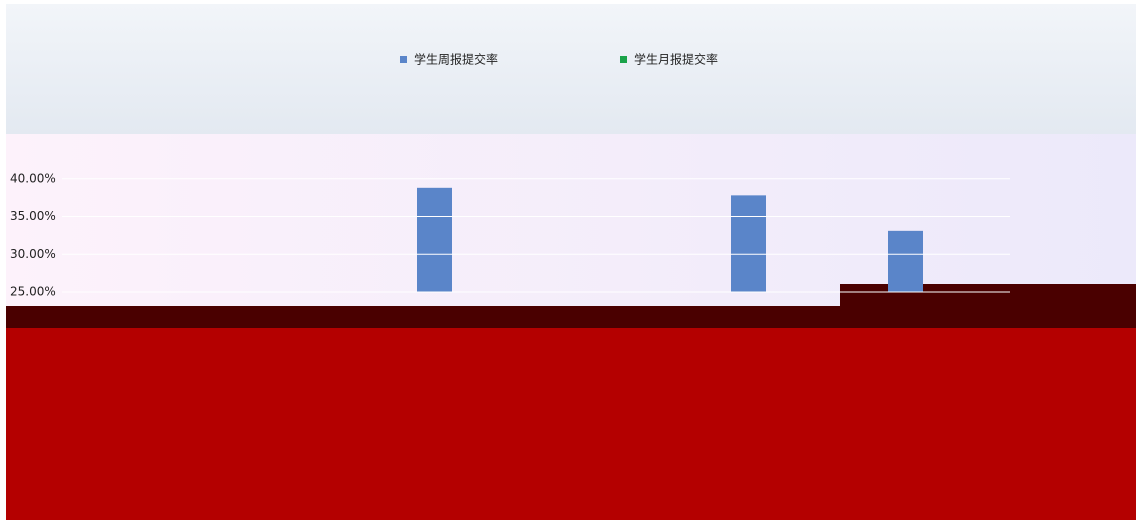 The height and width of the screenshot is (526, 1139). I want to click on y-tick-label: 30.00%, so click(33, 254).